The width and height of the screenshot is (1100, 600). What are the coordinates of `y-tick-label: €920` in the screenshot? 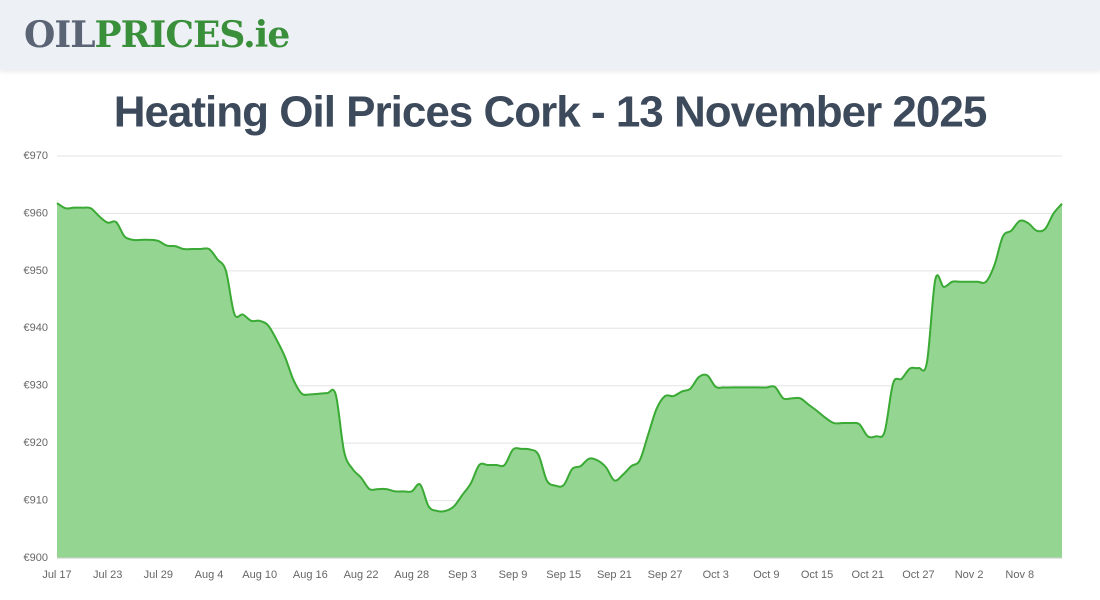 It's located at (36, 443).